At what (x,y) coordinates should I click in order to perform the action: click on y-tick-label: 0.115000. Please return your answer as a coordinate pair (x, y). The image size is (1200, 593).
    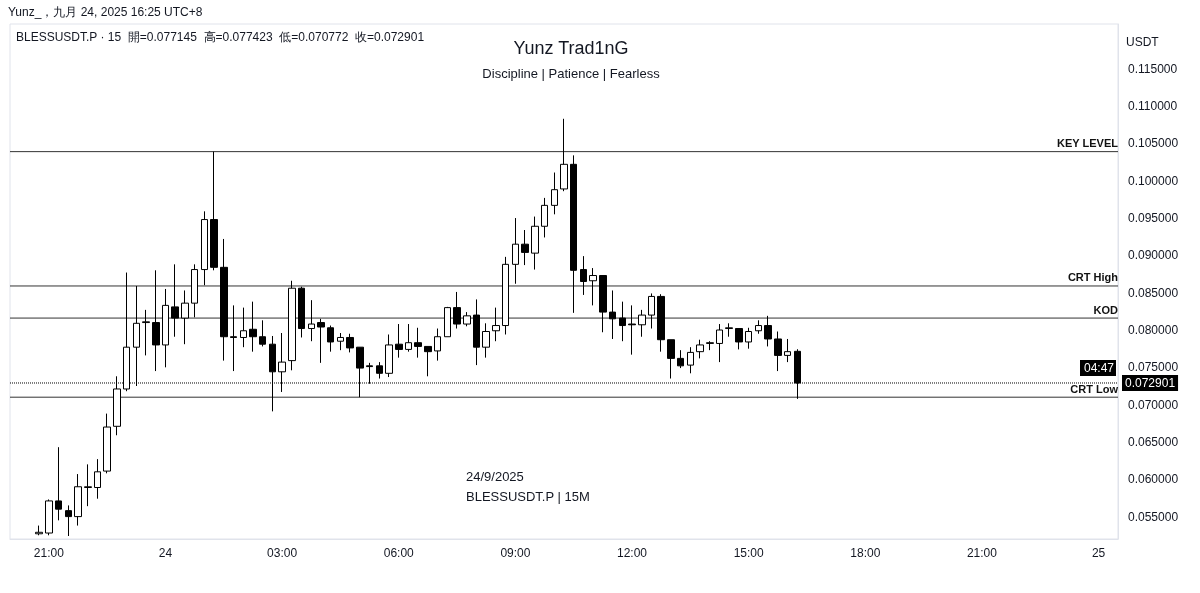
    Looking at the image, I should click on (1153, 68).